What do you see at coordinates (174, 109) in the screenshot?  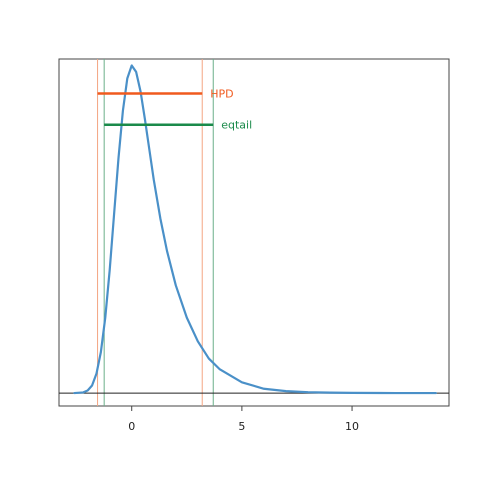 I see `interval-bars: HPD eqtail` at bounding box center [174, 109].